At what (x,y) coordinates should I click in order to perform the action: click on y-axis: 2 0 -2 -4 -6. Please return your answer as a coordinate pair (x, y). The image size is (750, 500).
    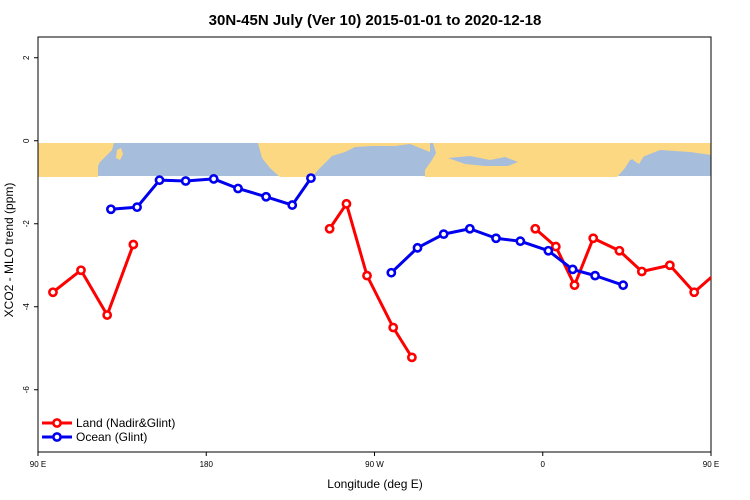
    Looking at the image, I should click on (30, 224).